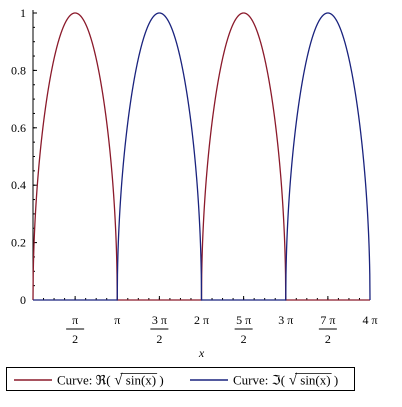 Image resolution: width=402 pixels, height=407 pixels. Describe the element at coordinates (285, 381) in the screenshot. I see `legend-label: Curve: ℑ( √ sin(x) )` at that location.